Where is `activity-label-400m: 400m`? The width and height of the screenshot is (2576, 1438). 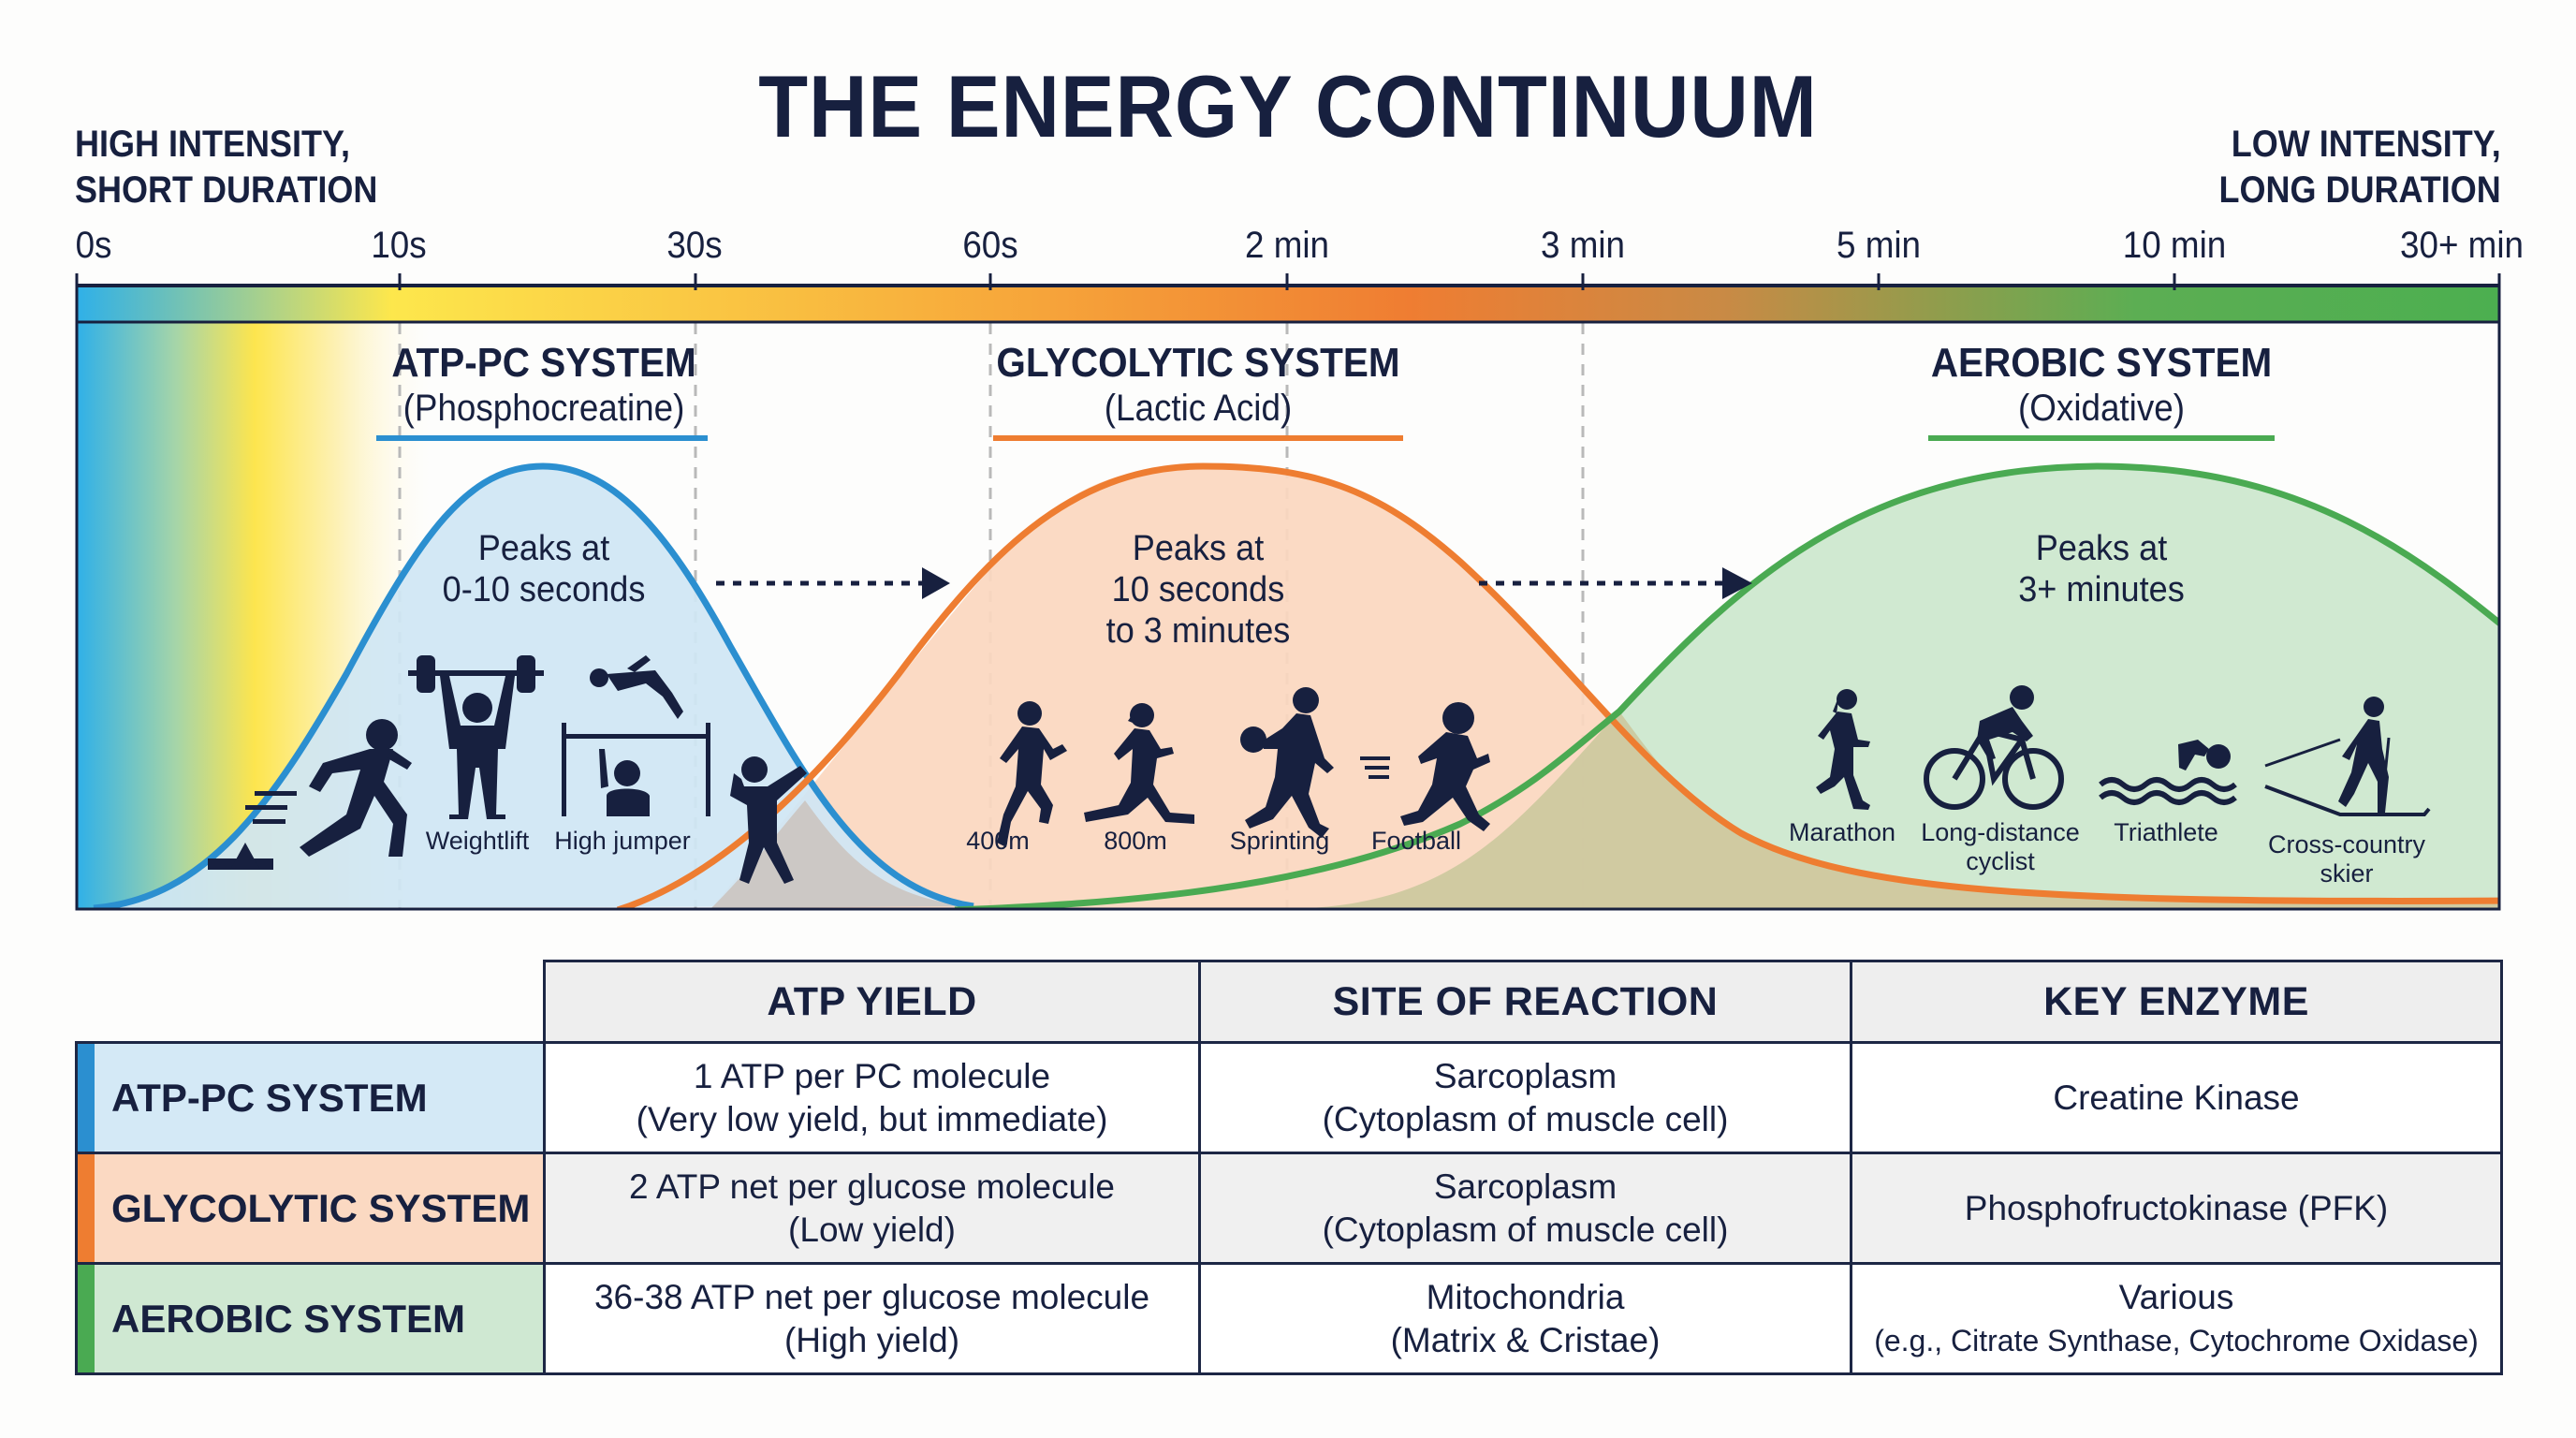
activity-label-400m: 400m is located at coordinates (998, 841).